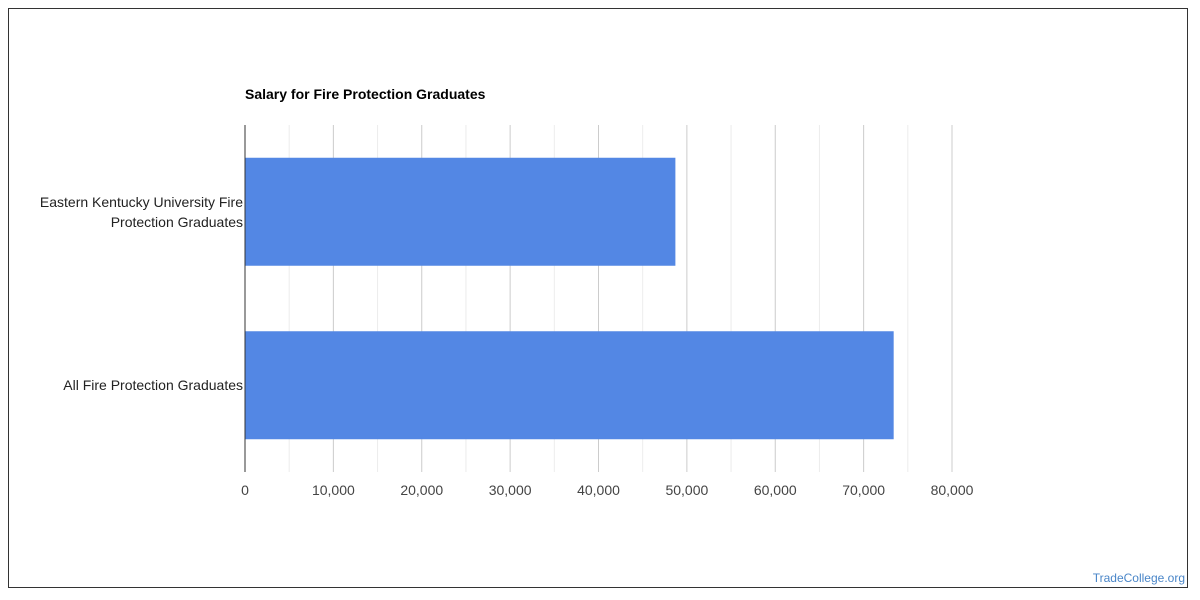  I want to click on chart-title: Salary for Fire Protection Graduates, so click(365, 94).